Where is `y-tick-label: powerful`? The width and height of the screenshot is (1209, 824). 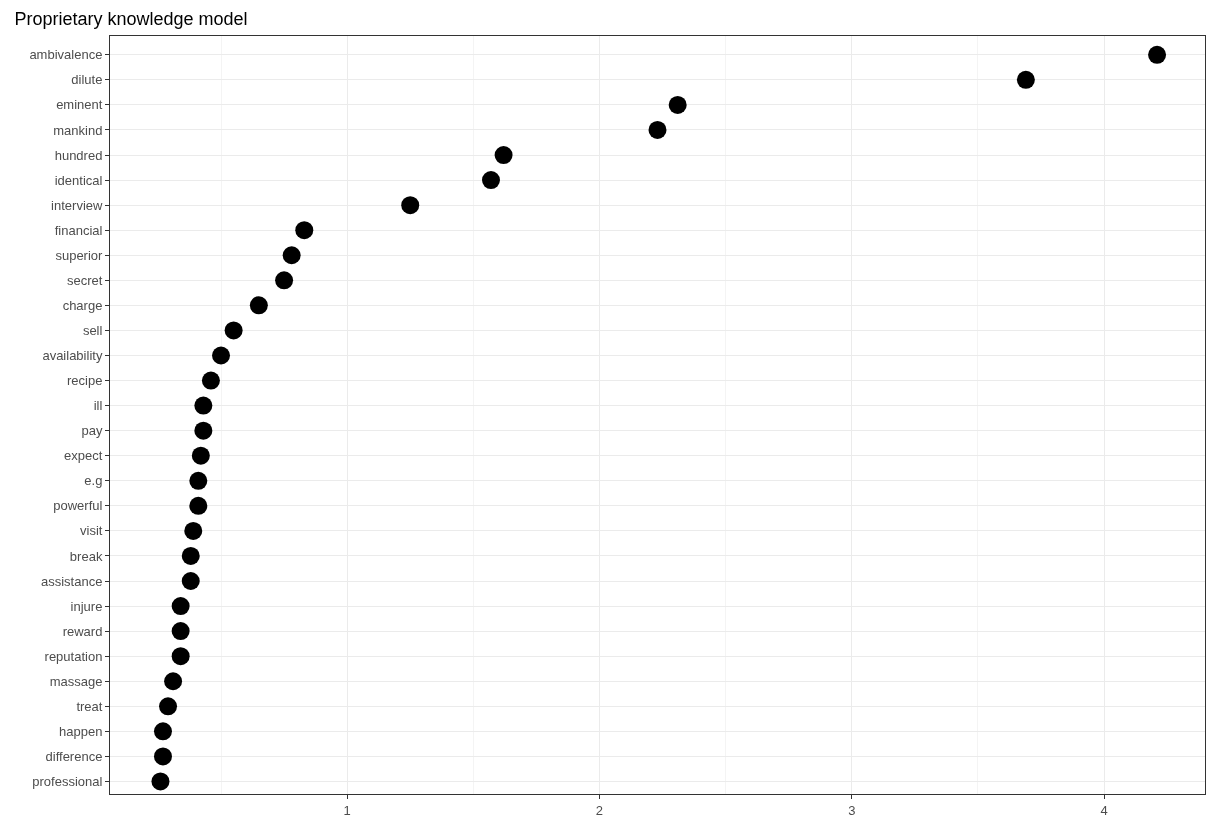 y-tick-label: powerful is located at coordinates (78, 506).